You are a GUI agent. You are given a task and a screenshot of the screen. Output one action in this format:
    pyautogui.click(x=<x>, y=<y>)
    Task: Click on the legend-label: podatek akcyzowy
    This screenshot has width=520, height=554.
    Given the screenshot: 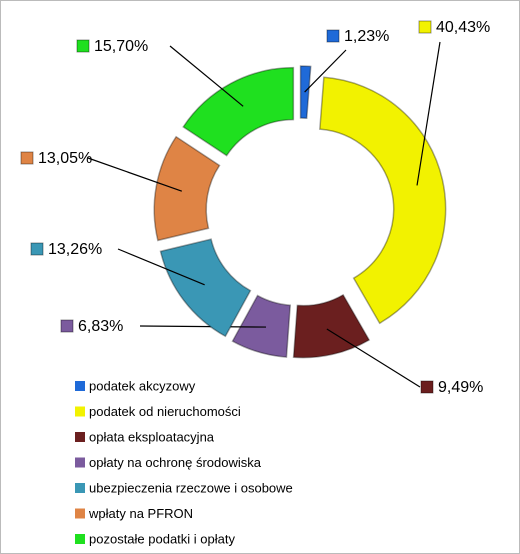 What is the action you would take?
    pyautogui.click(x=142, y=385)
    